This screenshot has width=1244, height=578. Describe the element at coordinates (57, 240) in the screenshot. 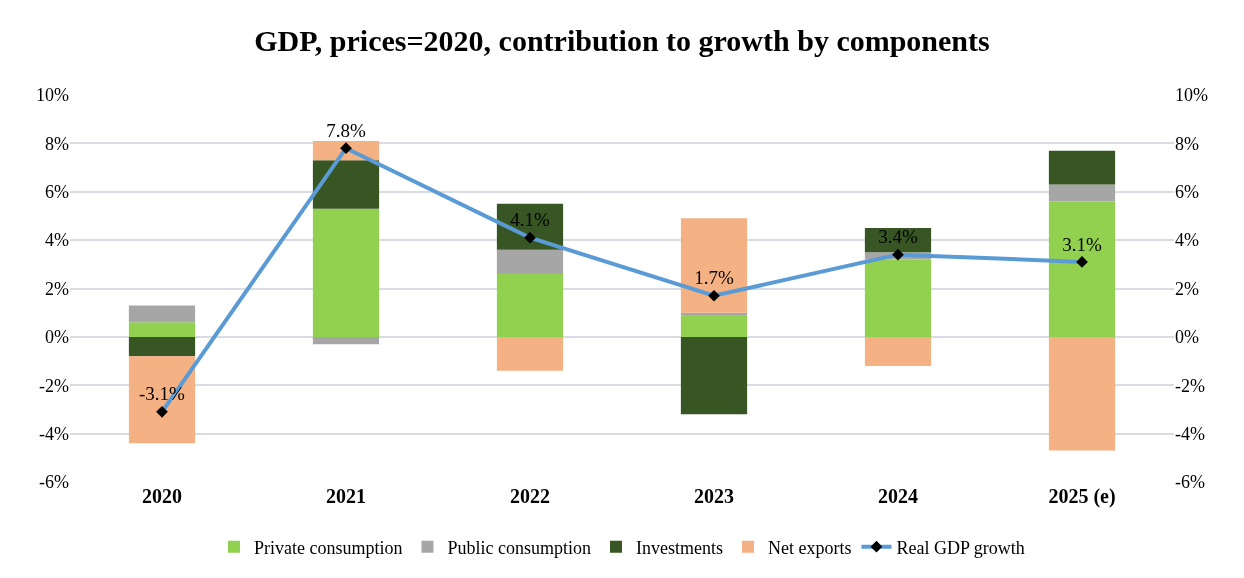

I see `y-tick-label: 4%` at that location.